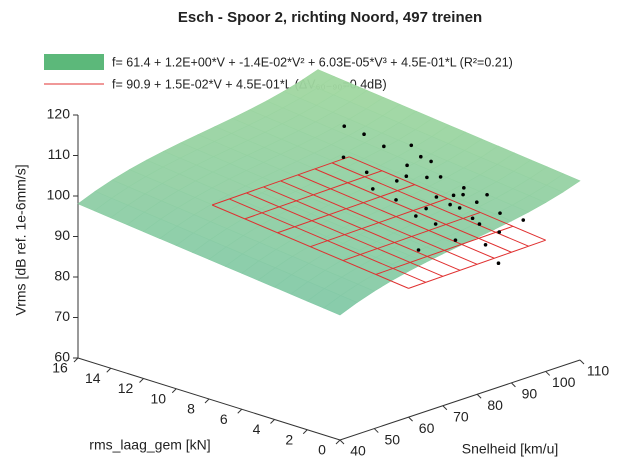 The image size is (635, 466). What do you see at coordinates (257, 429) in the screenshot?
I see `y-tick-label: 4` at bounding box center [257, 429].